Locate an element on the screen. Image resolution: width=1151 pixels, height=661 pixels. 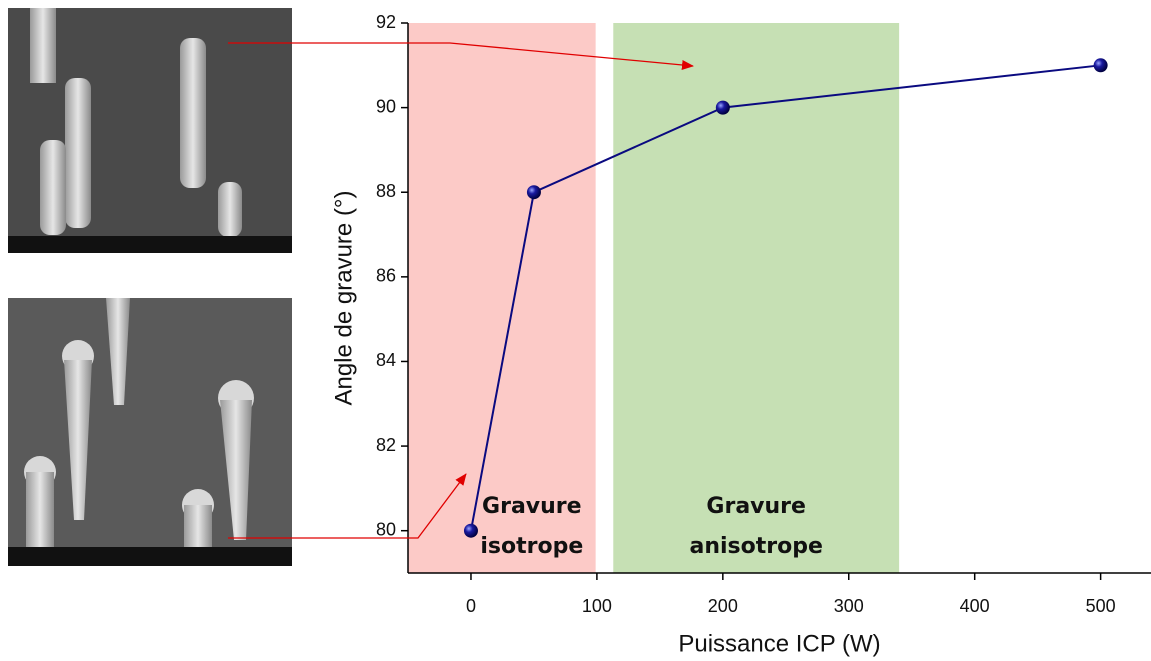
y-tick-label: 90 is located at coordinates (386, 106).